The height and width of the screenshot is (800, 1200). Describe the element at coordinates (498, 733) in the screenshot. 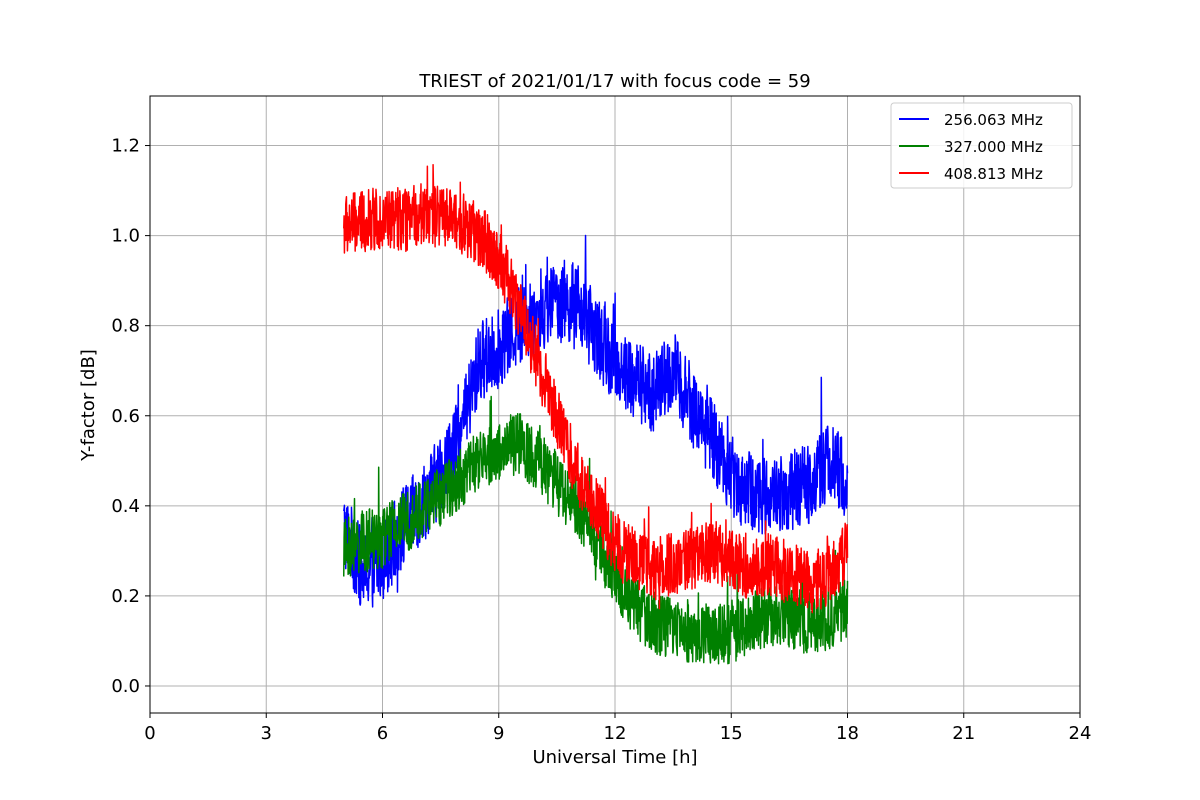

I see `x-tick-label: 9` at that location.